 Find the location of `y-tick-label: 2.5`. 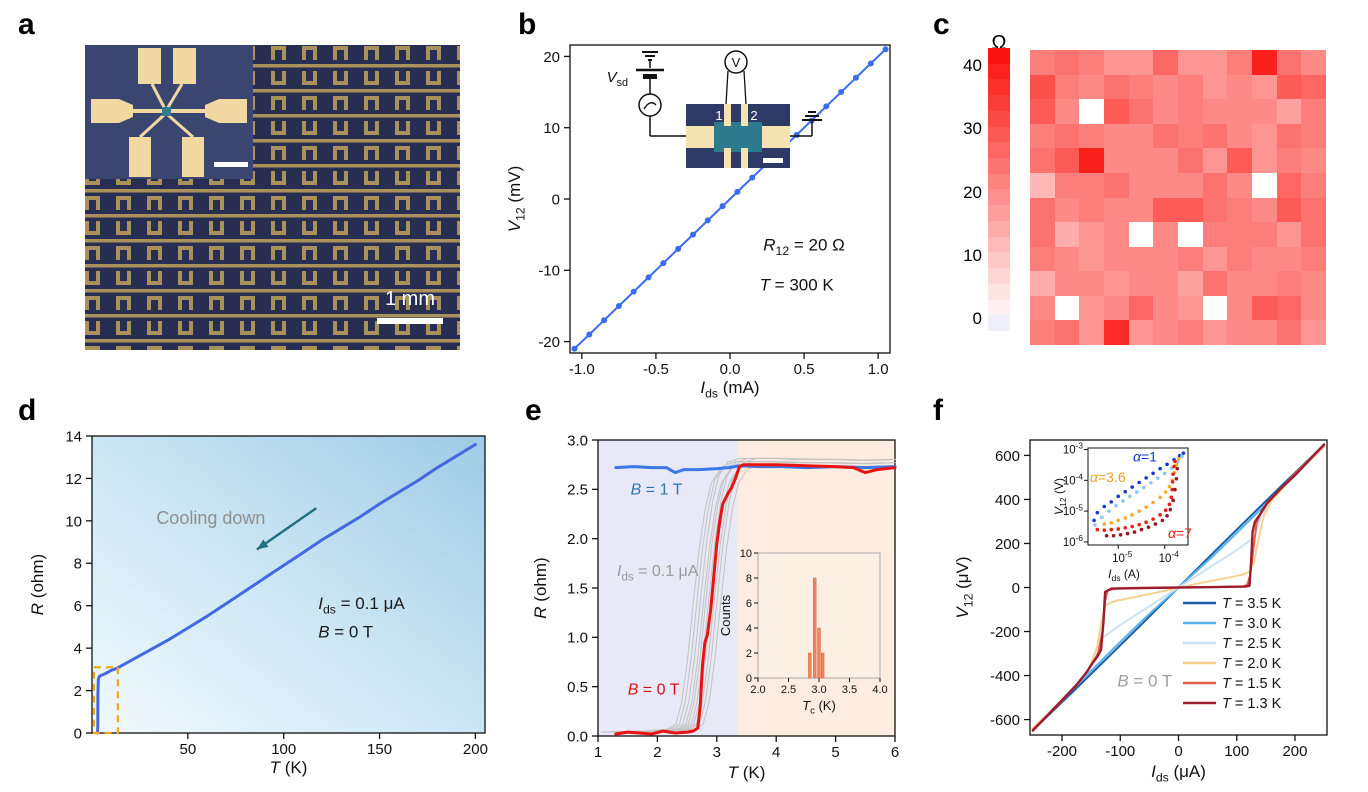

y-tick-label: 2.5 is located at coordinates (577, 490).